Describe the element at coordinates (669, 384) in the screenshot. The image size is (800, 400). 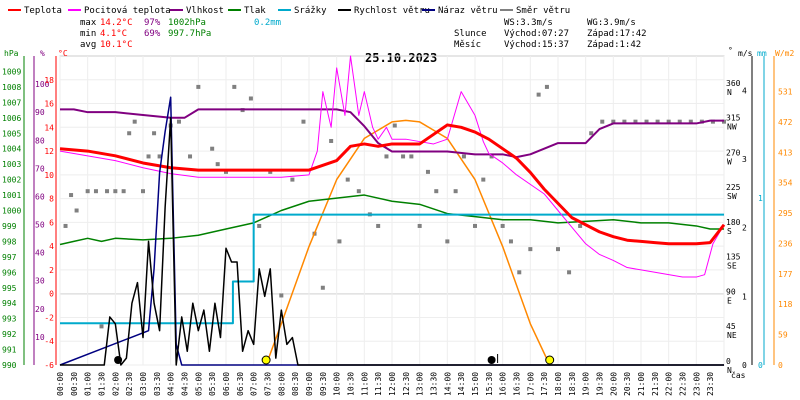
I see `x-tick-44: 22:00` at that location.